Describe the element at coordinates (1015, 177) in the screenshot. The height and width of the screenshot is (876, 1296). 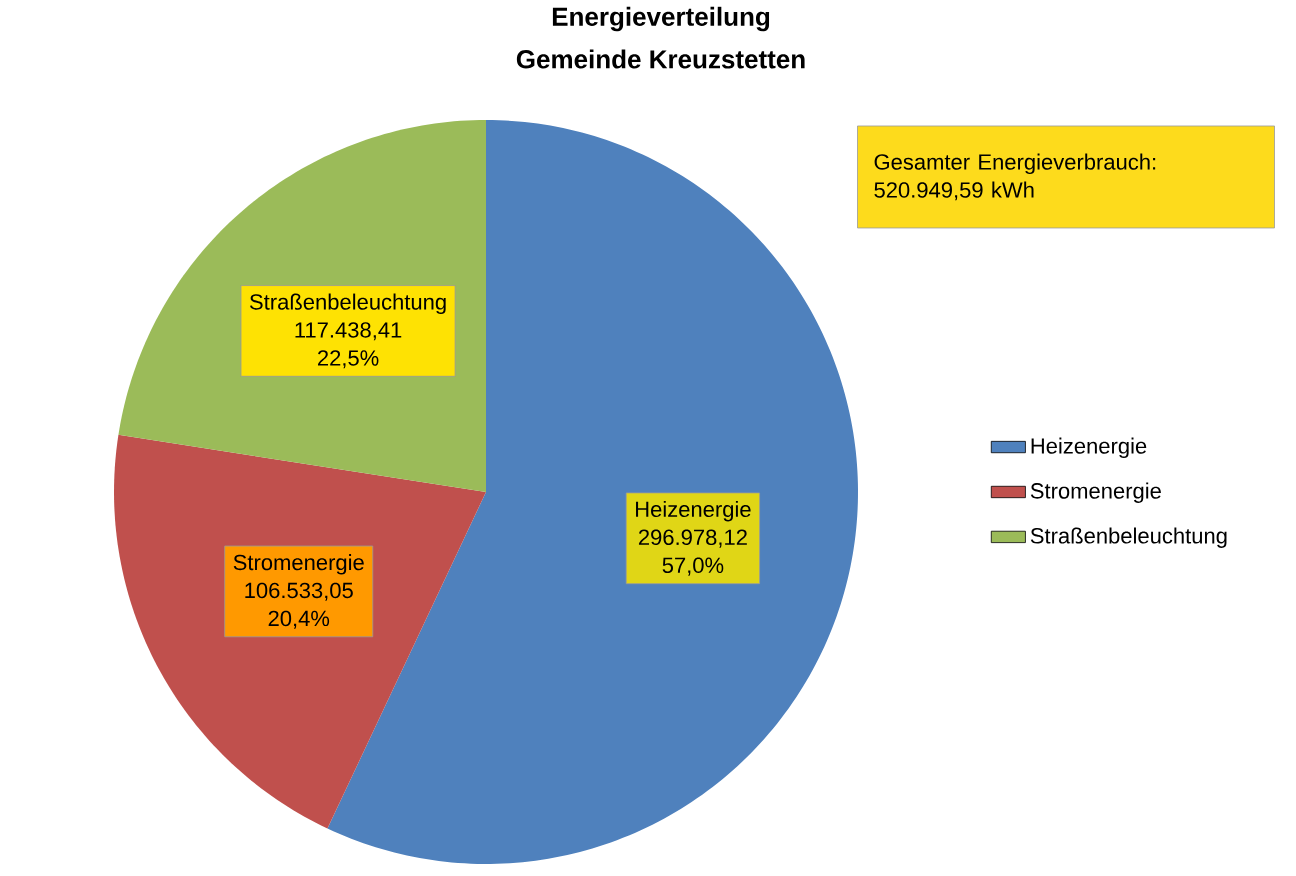
I see `text: Gesamter Energieverbrauch: 520.949,59 kWh` at that location.